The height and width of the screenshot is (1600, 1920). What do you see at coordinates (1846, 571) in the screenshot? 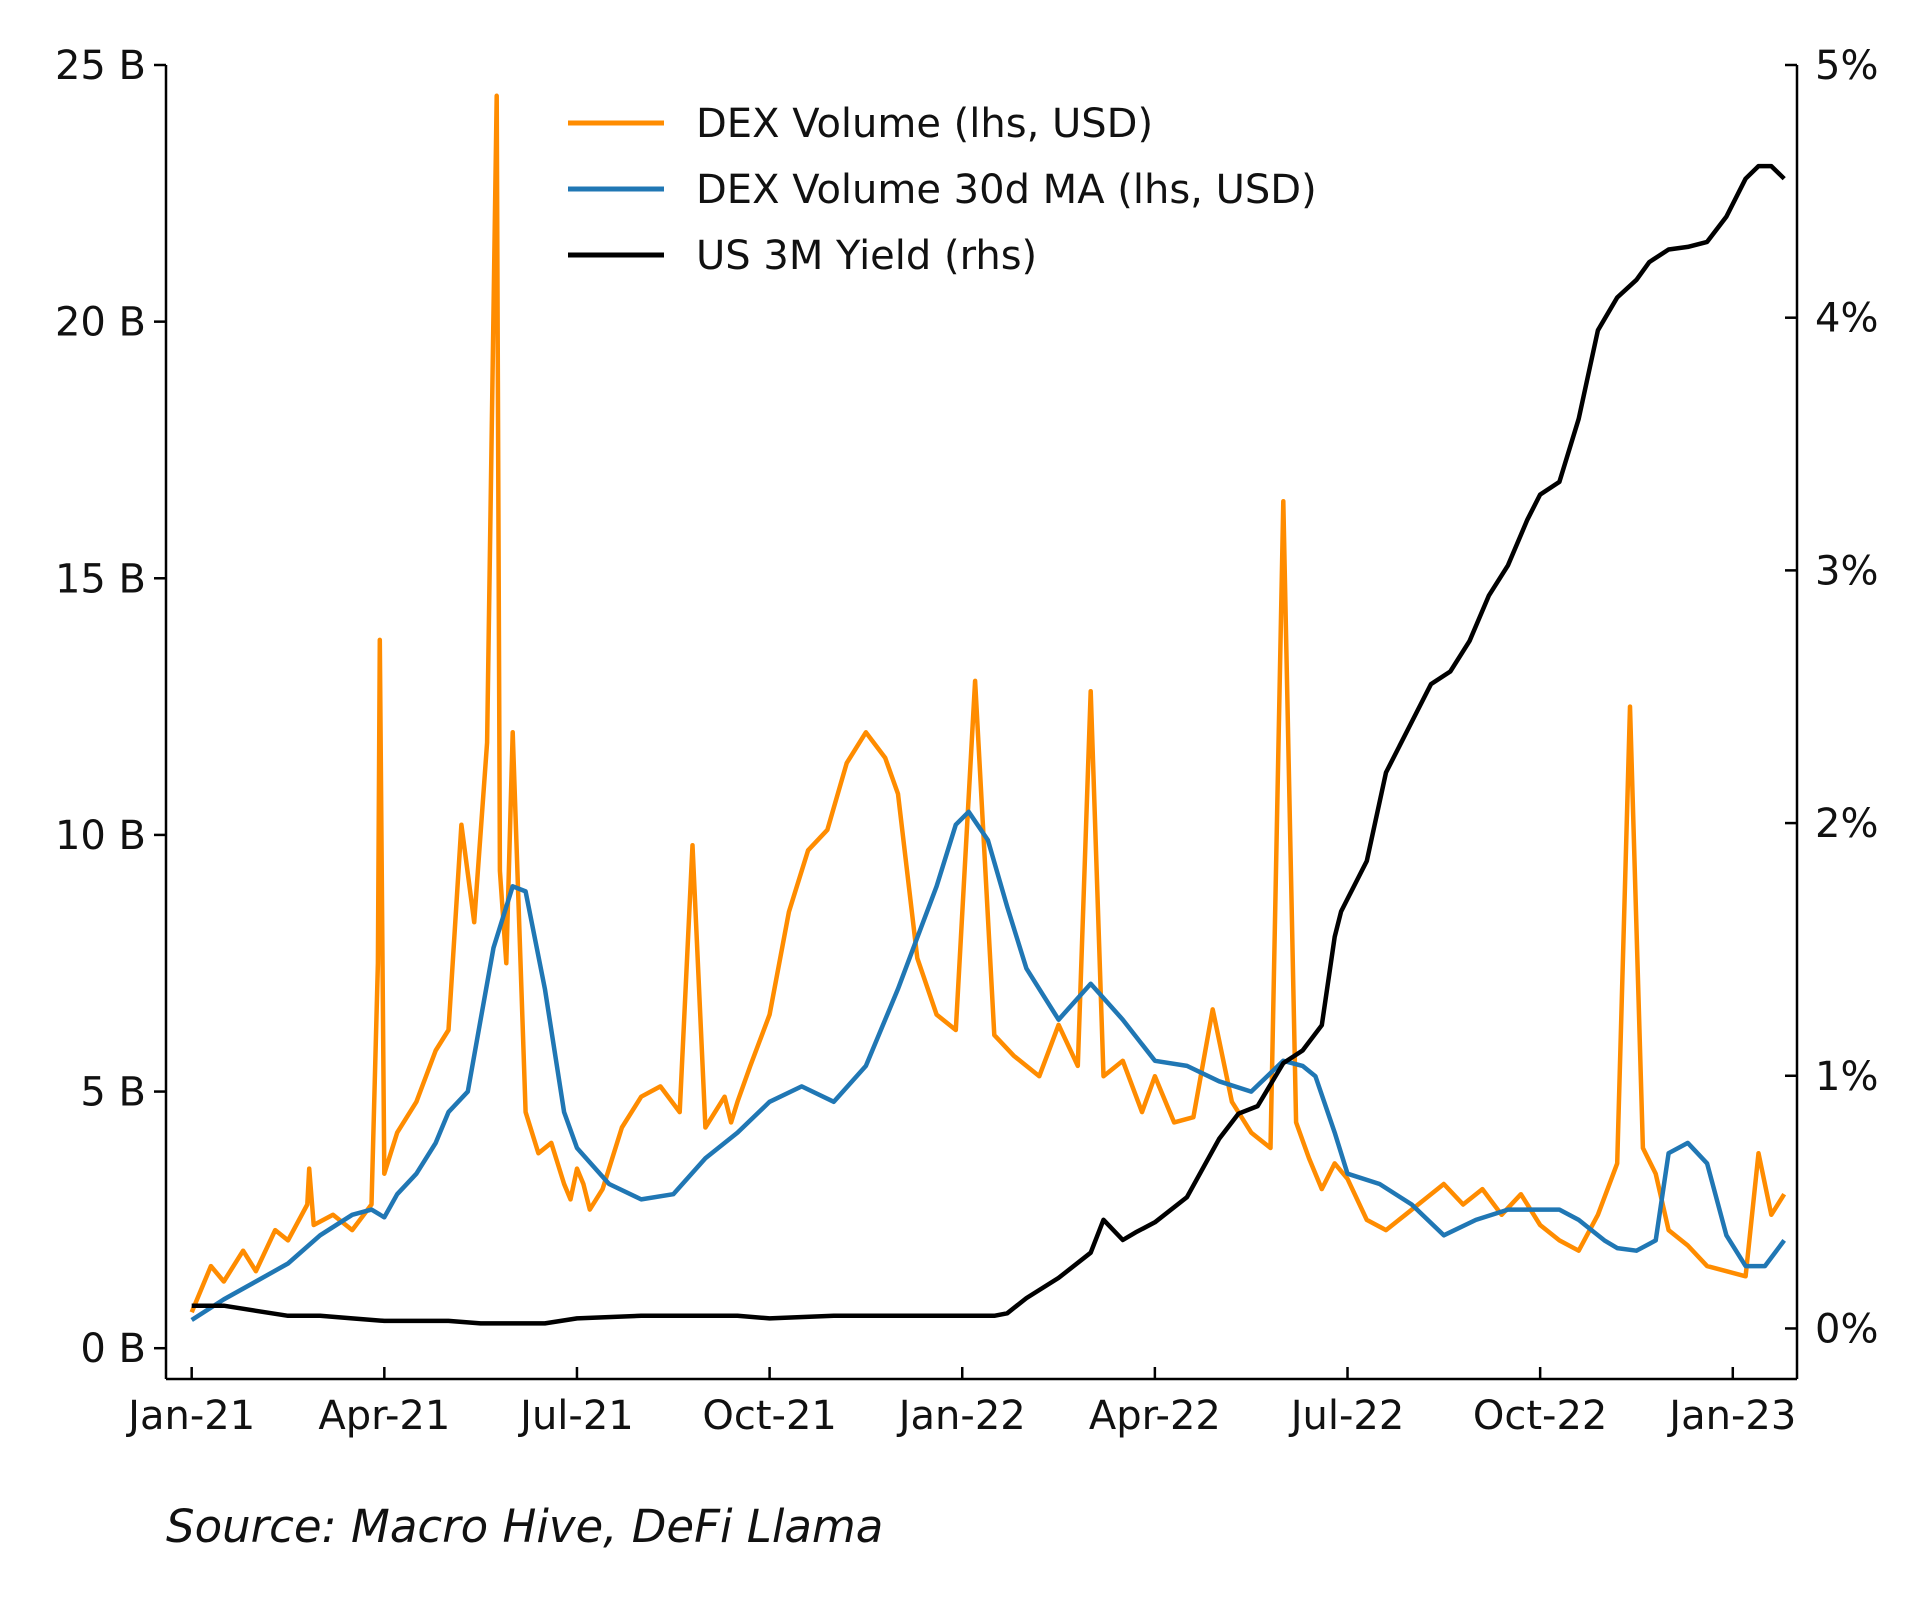
I see `right-tick-label: 3%` at bounding box center [1846, 571].